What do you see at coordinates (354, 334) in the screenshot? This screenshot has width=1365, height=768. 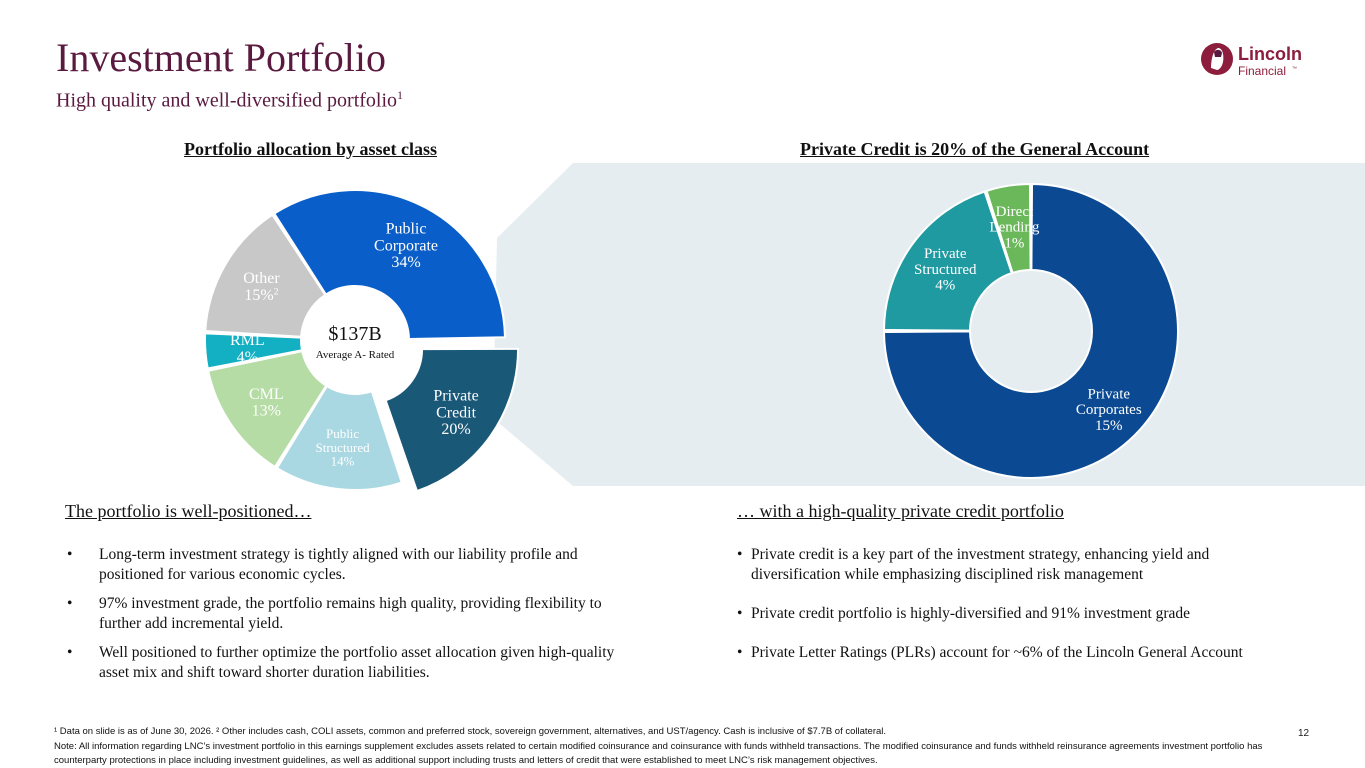 I see `donut-center-value: $137B` at bounding box center [354, 334].